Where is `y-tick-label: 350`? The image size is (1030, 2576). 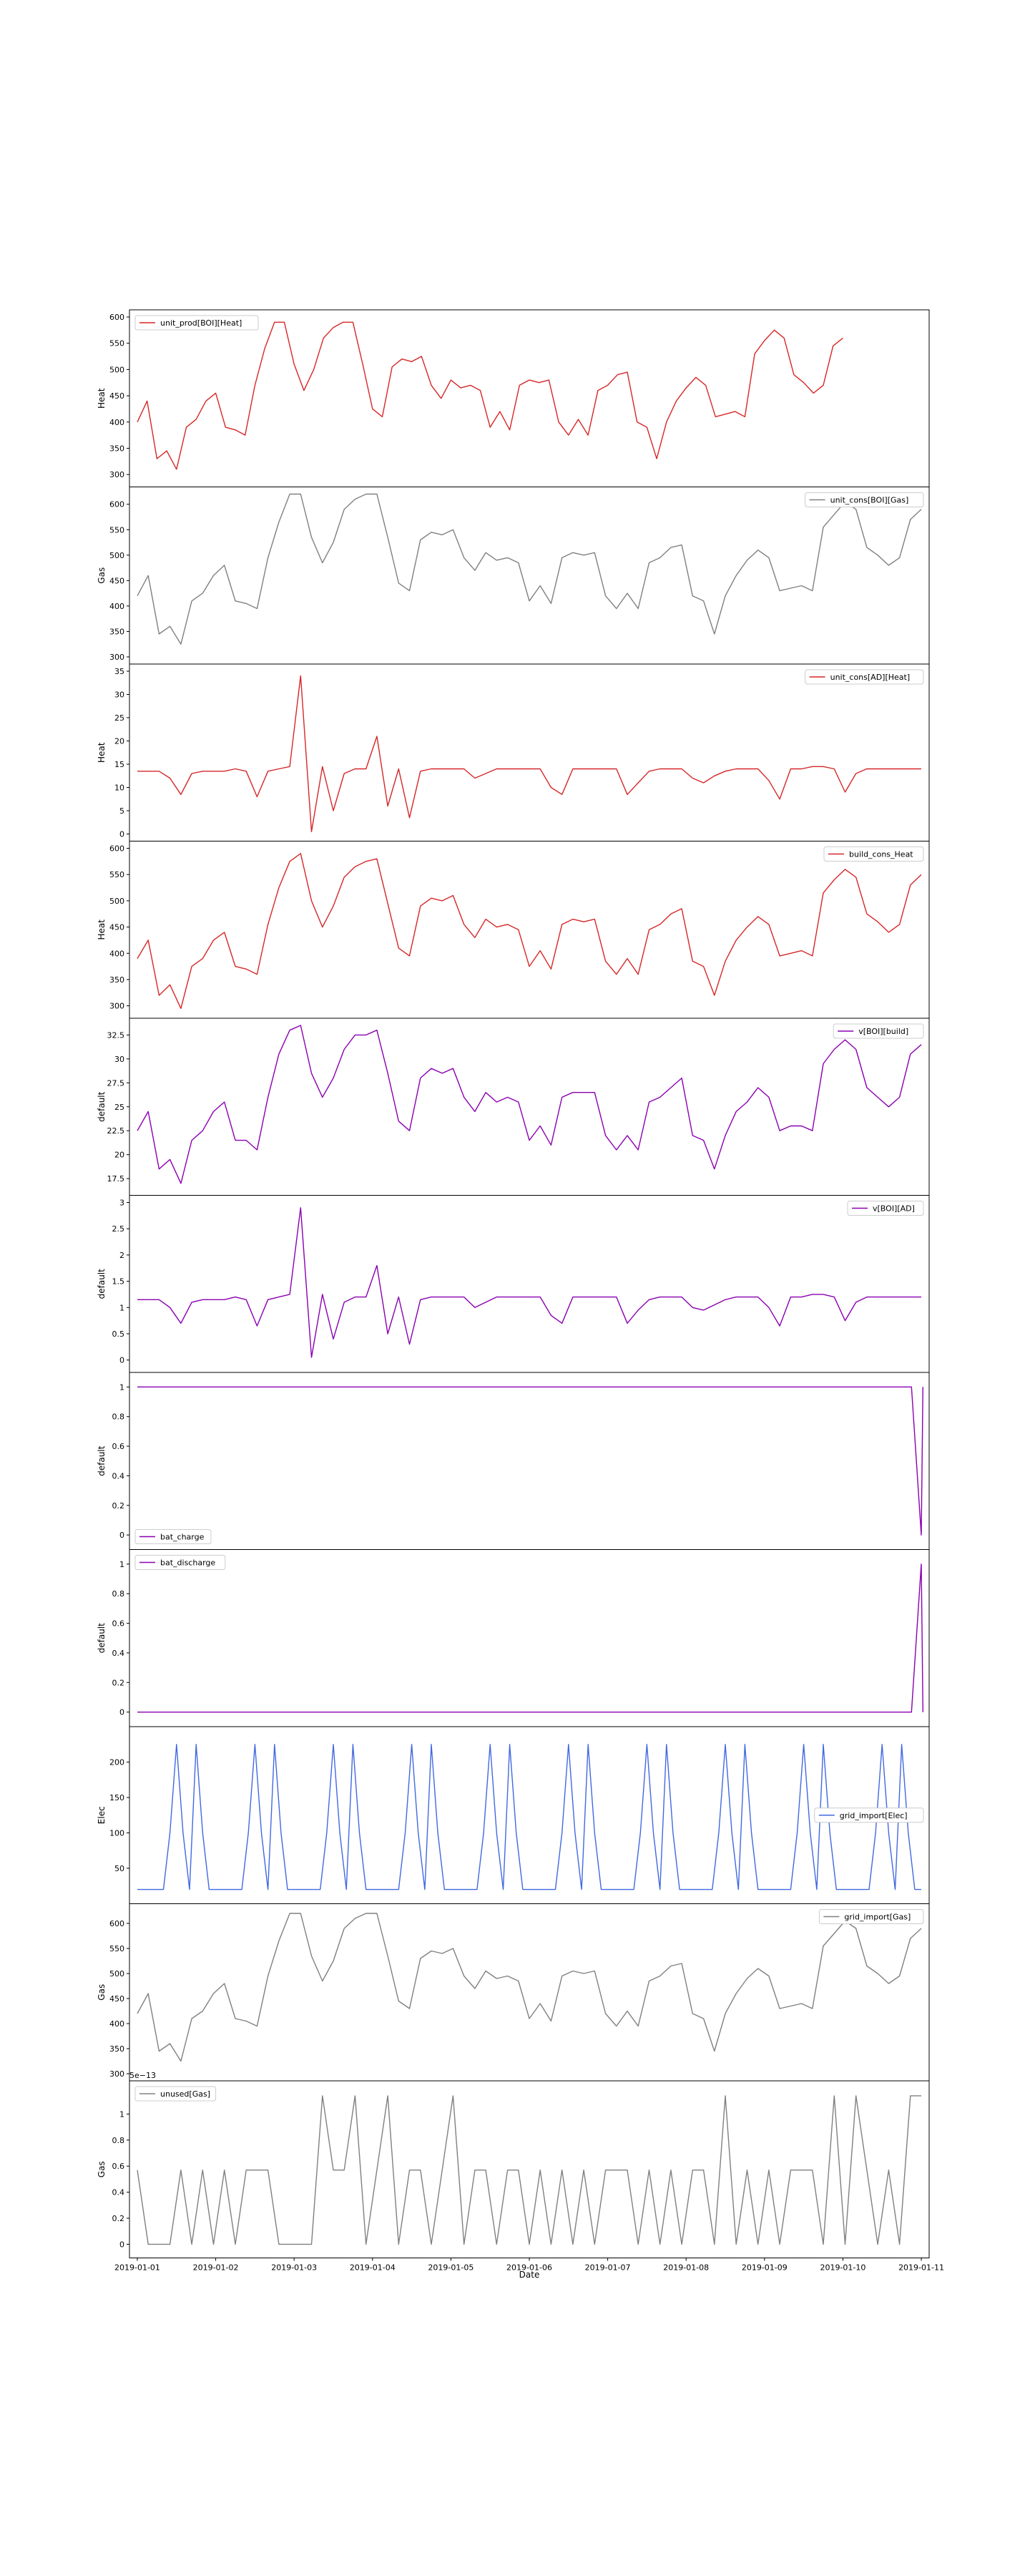 y-tick-label: 350 is located at coordinates (117, 2049).